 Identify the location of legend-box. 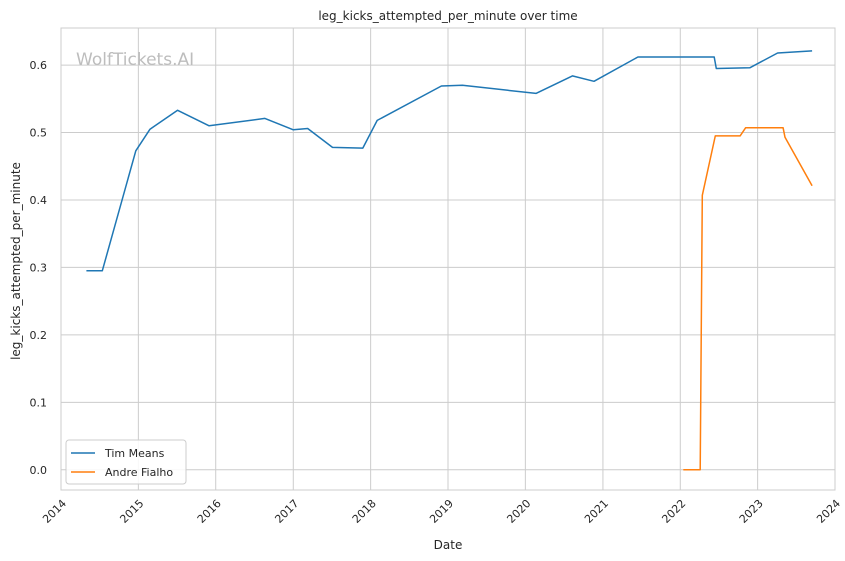
(126, 462).